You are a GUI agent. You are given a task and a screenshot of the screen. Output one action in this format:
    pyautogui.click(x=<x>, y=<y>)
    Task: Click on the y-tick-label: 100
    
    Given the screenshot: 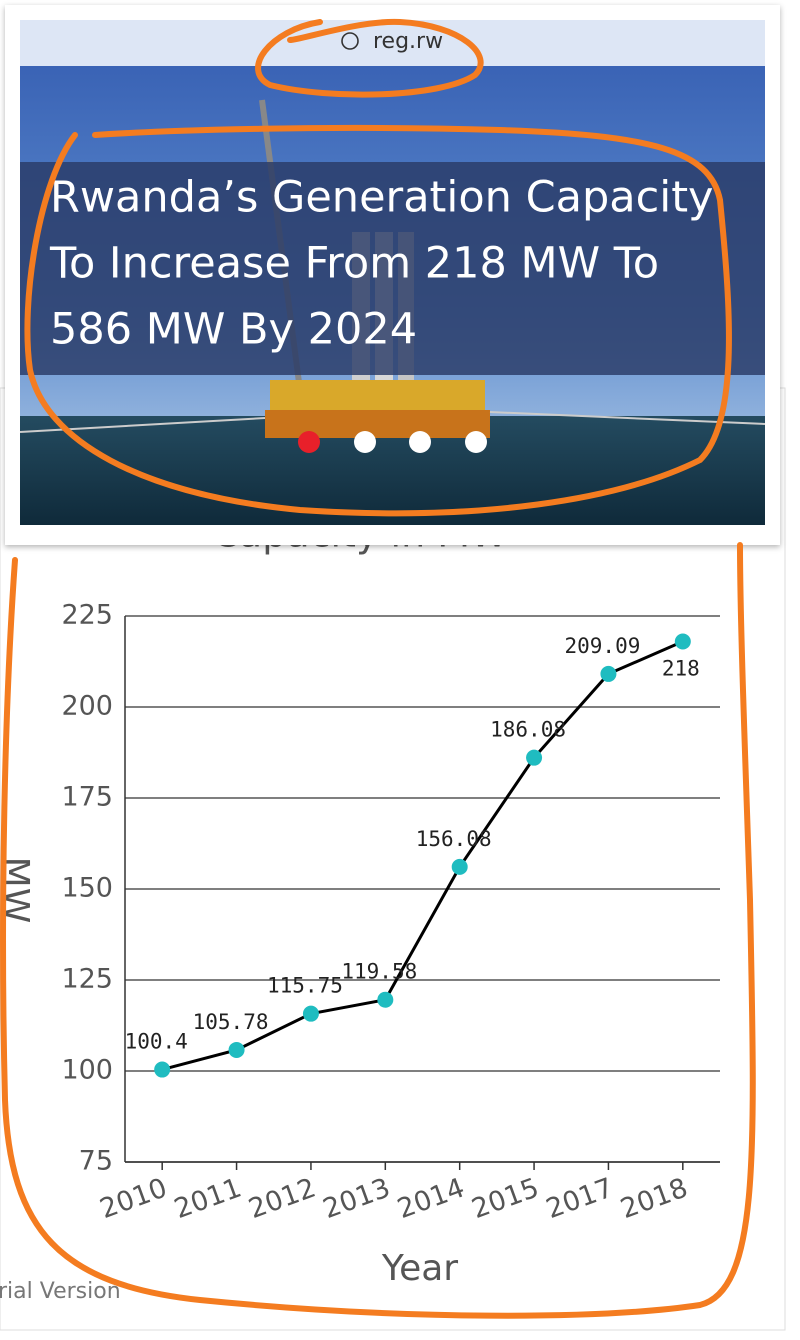 What is the action you would take?
    pyautogui.click(x=87, y=1070)
    